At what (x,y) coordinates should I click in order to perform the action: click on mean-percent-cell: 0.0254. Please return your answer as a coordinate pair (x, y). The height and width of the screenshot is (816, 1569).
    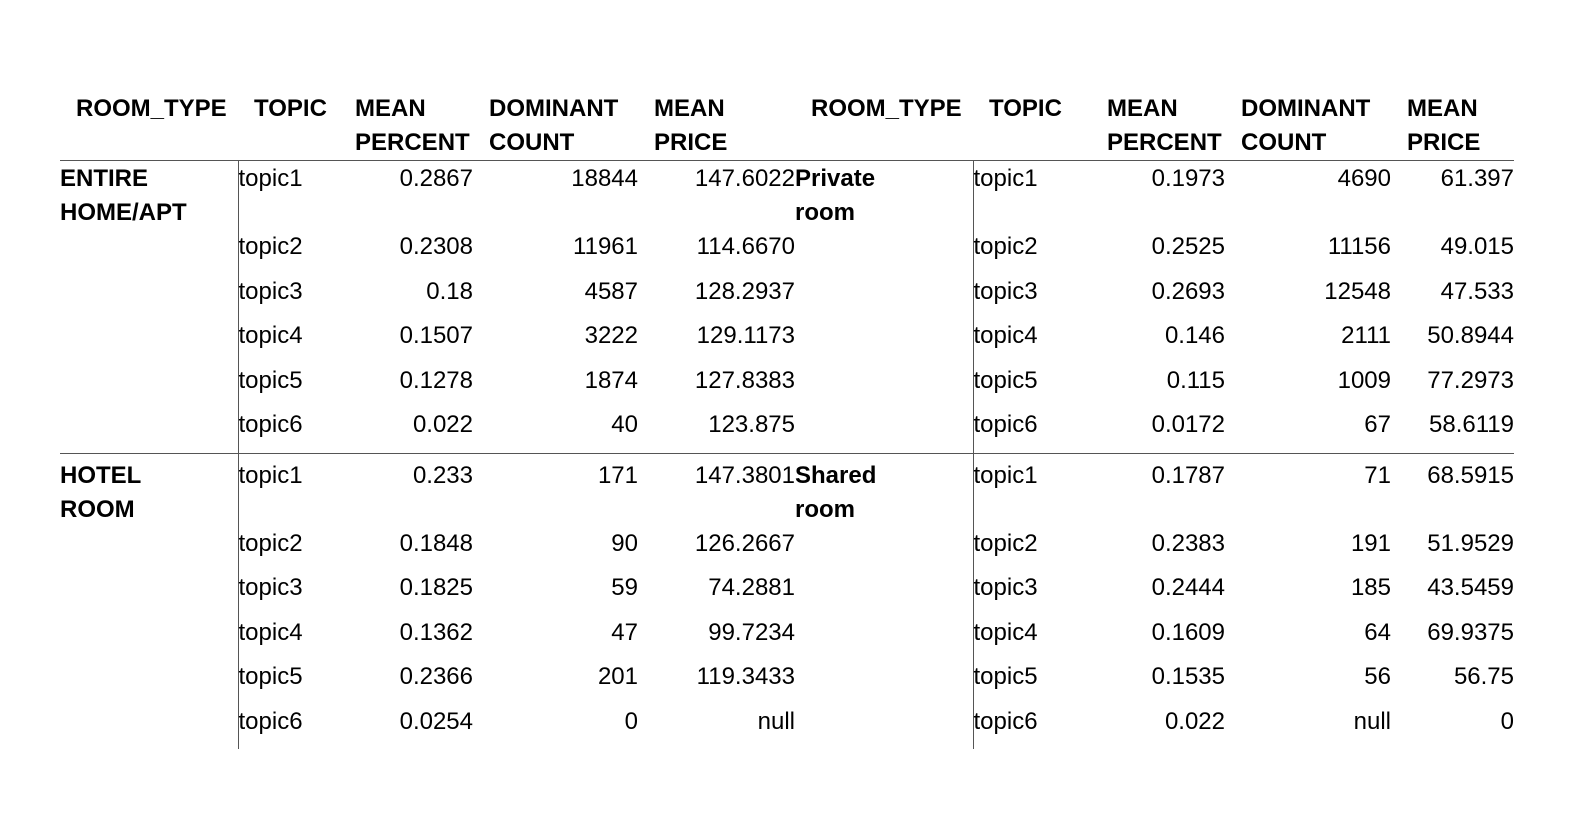
    Looking at the image, I should click on (436, 721).